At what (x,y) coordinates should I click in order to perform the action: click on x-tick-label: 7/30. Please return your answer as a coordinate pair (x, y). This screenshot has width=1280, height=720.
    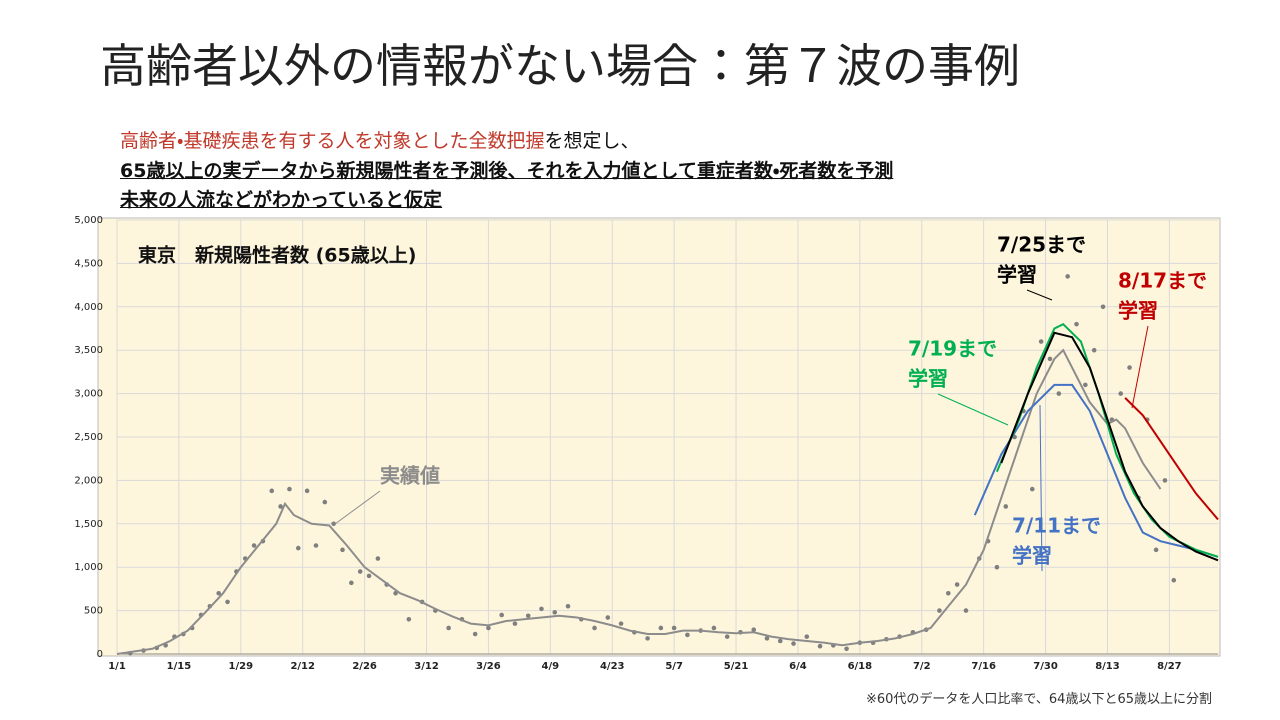
    Looking at the image, I should click on (1045, 666).